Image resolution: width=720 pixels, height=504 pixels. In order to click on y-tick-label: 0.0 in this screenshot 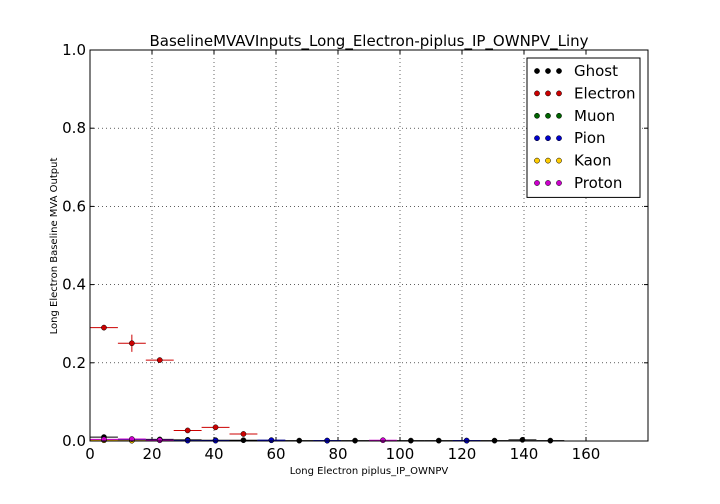, I will do `click(74, 441)`.